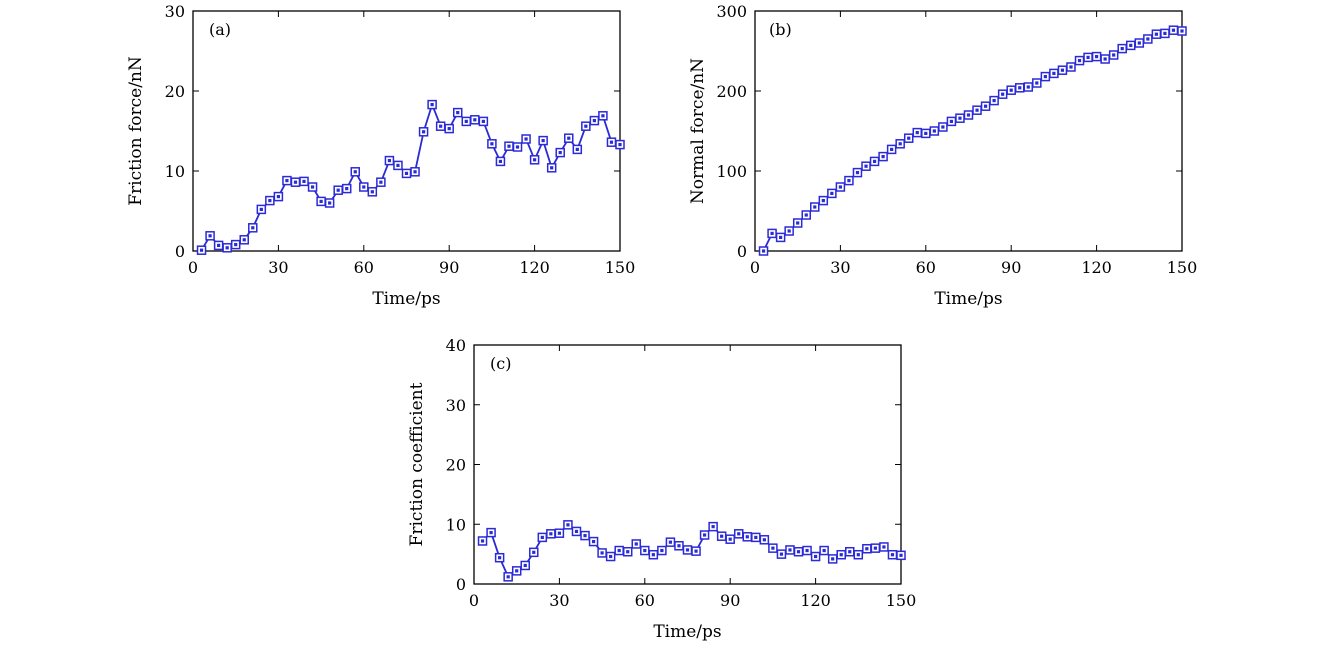 This screenshot has width=1339, height=651. Describe the element at coordinates (645, 600) in the screenshot. I see `x-tick-label: 60` at that location.